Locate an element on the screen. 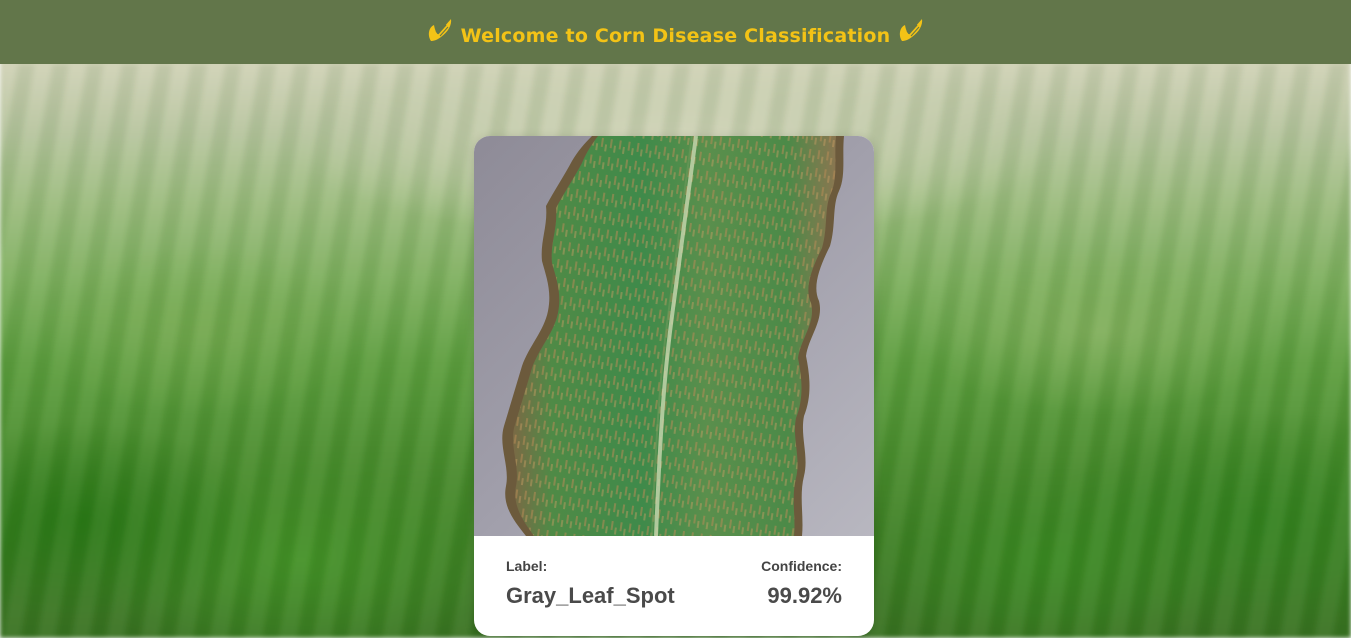 The image size is (1351, 638). predicted-label: Gray_Leaf_Spot is located at coordinates (590, 595).